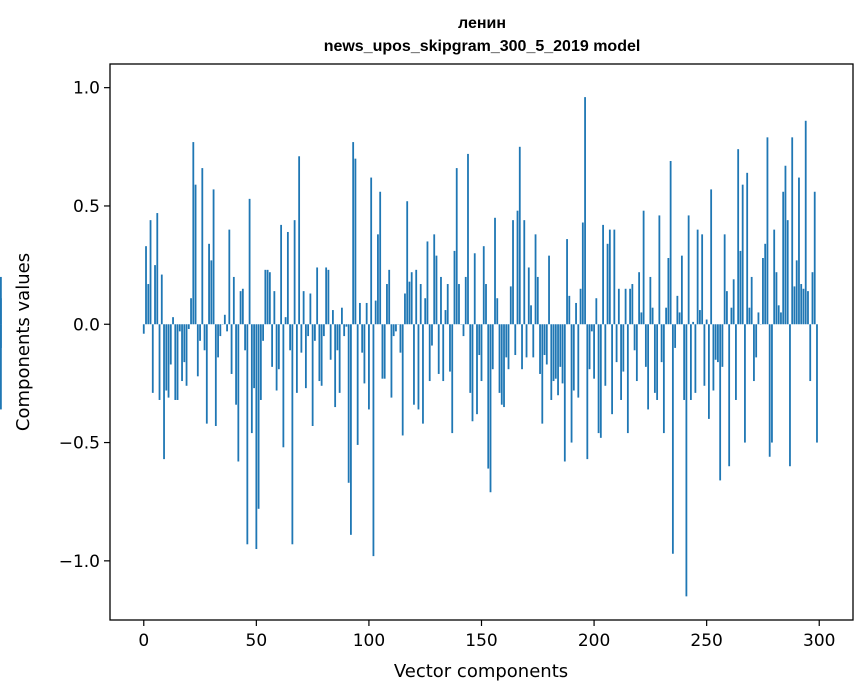  What do you see at coordinates (481, 671) in the screenshot?
I see `x-axis-label: Vector components` at bounding box center [481, 671].